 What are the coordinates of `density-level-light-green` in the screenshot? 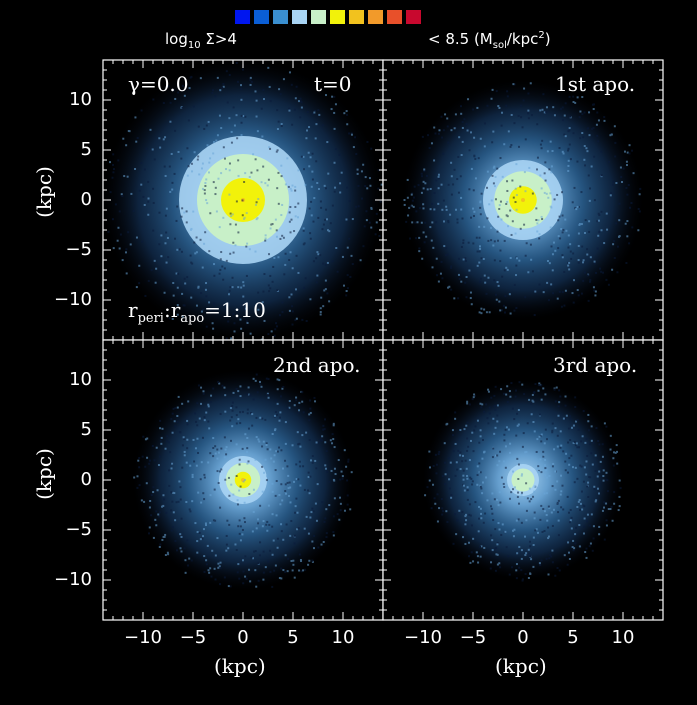 It's located at (523, 480).